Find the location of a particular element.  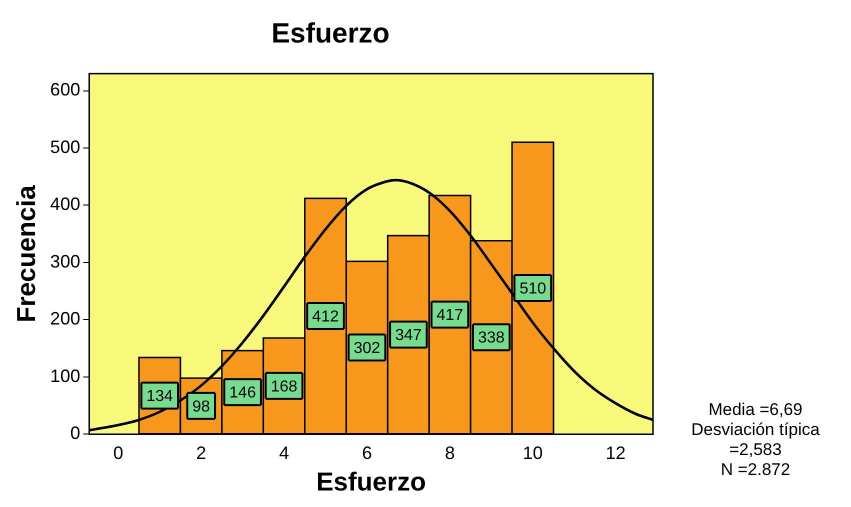

y-tick-label: 300 is located at coordinates (65, 261).